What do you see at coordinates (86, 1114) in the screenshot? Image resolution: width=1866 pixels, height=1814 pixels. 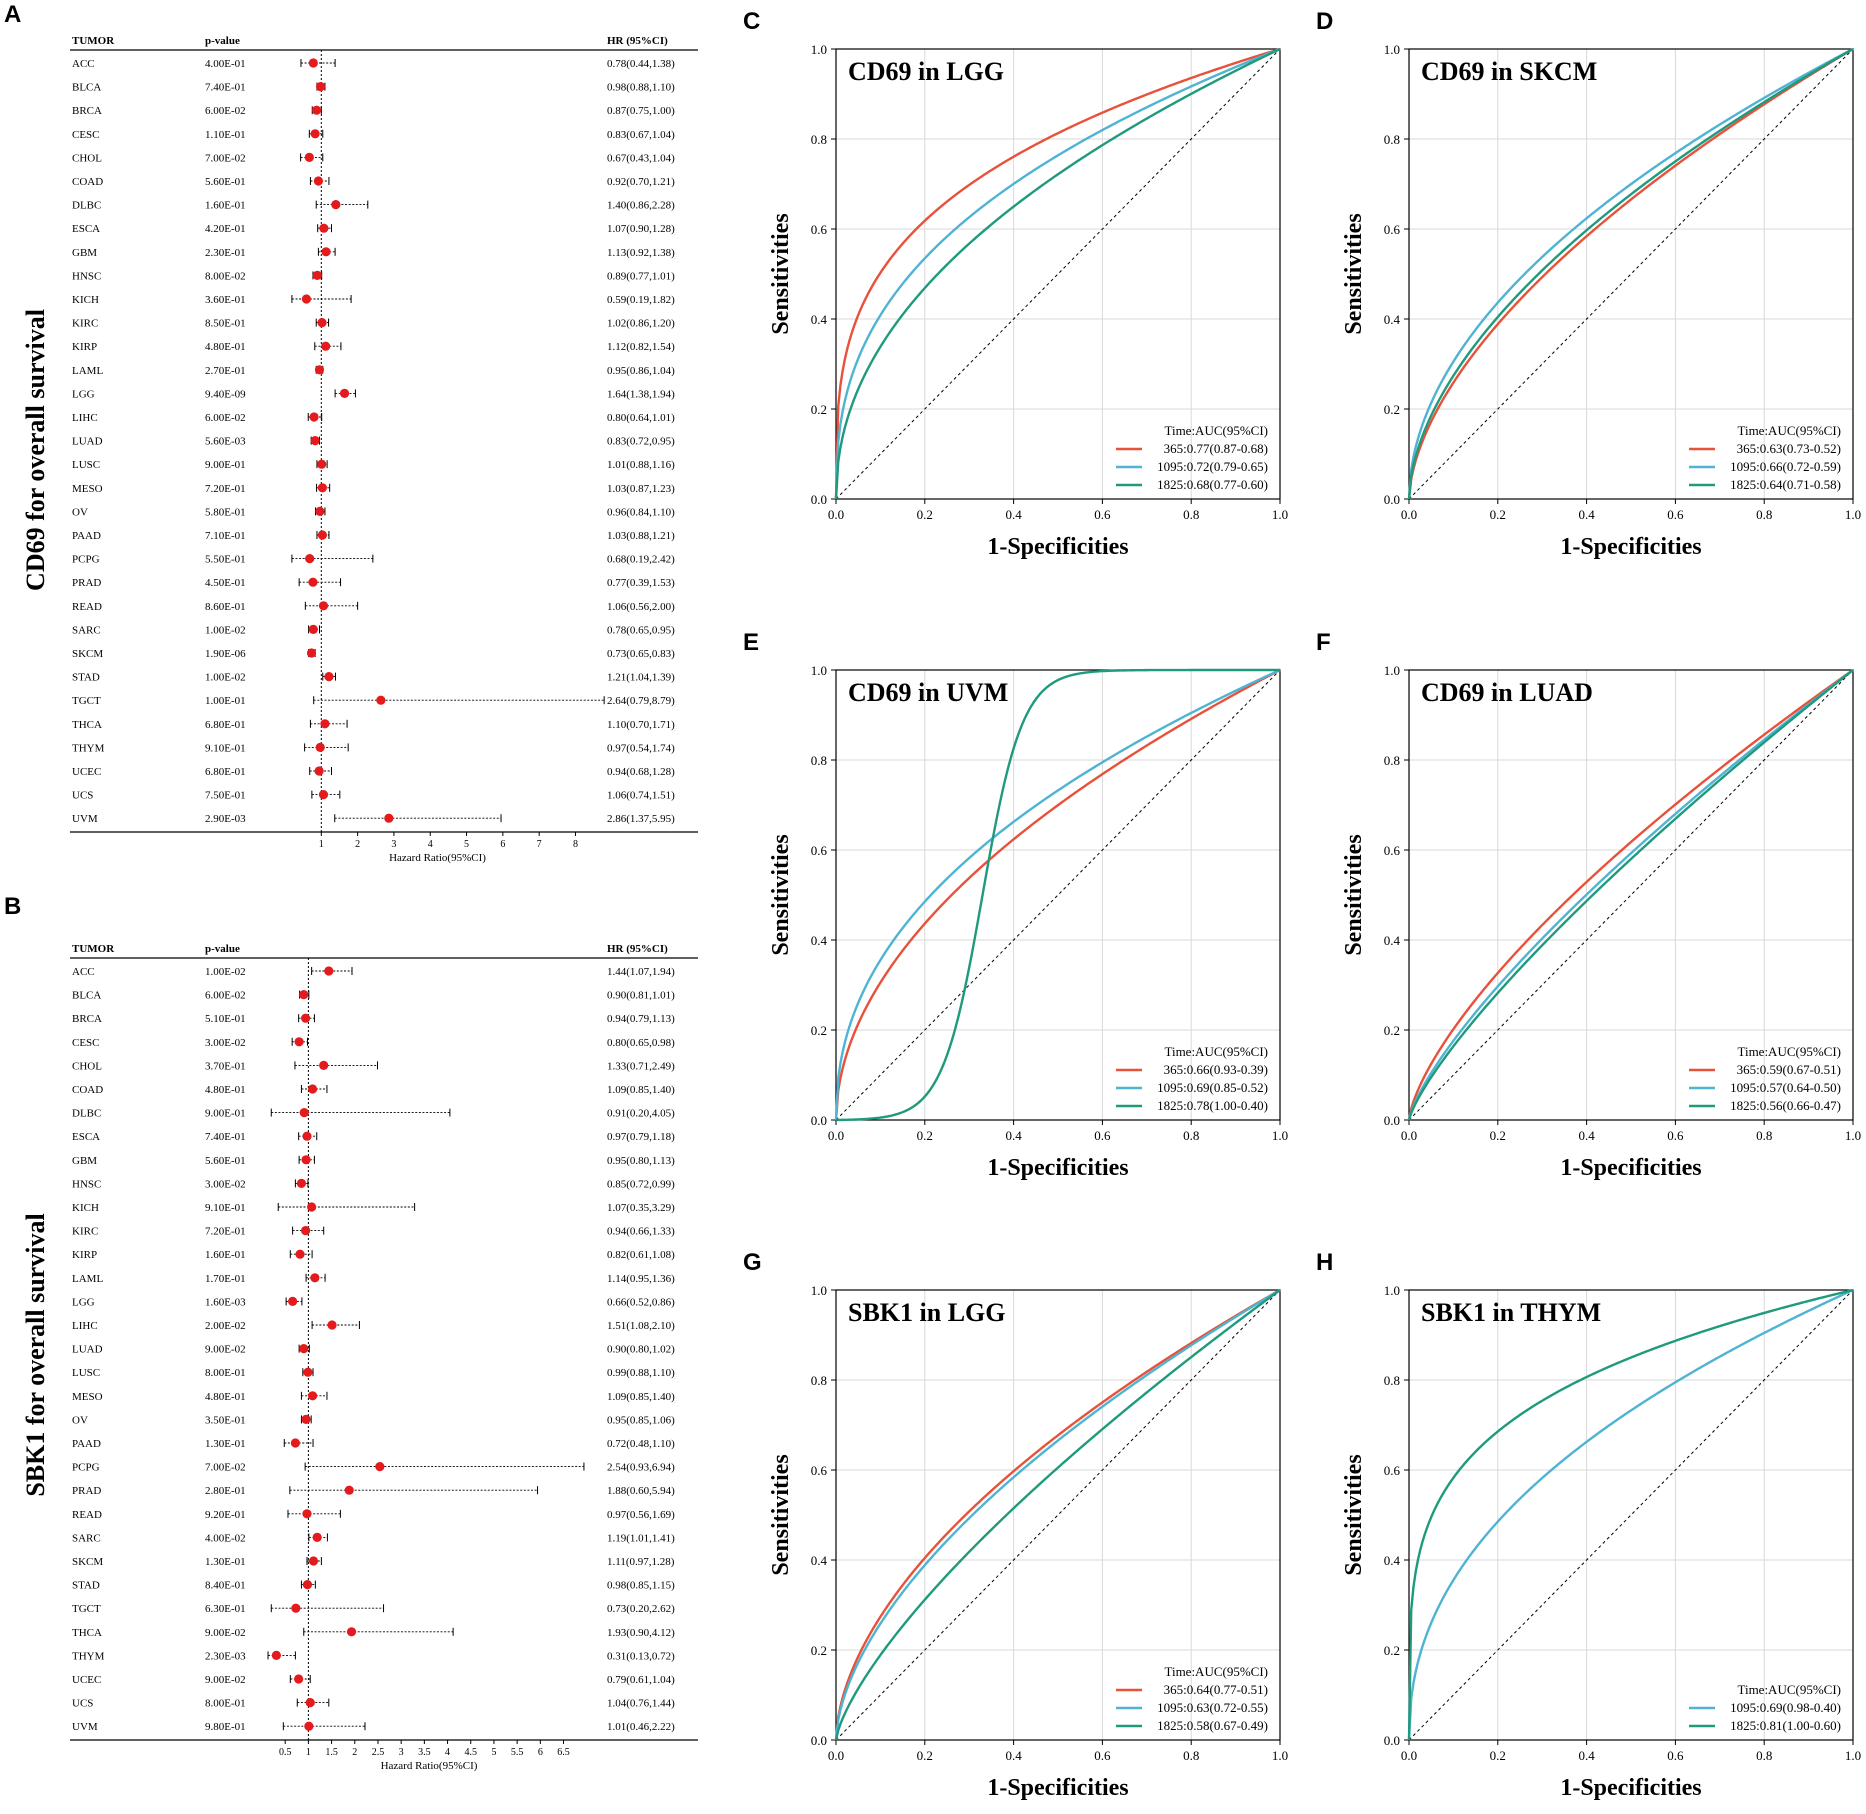 I see `row-tumor-label: DLBC` at bounding box center [86, 1114].